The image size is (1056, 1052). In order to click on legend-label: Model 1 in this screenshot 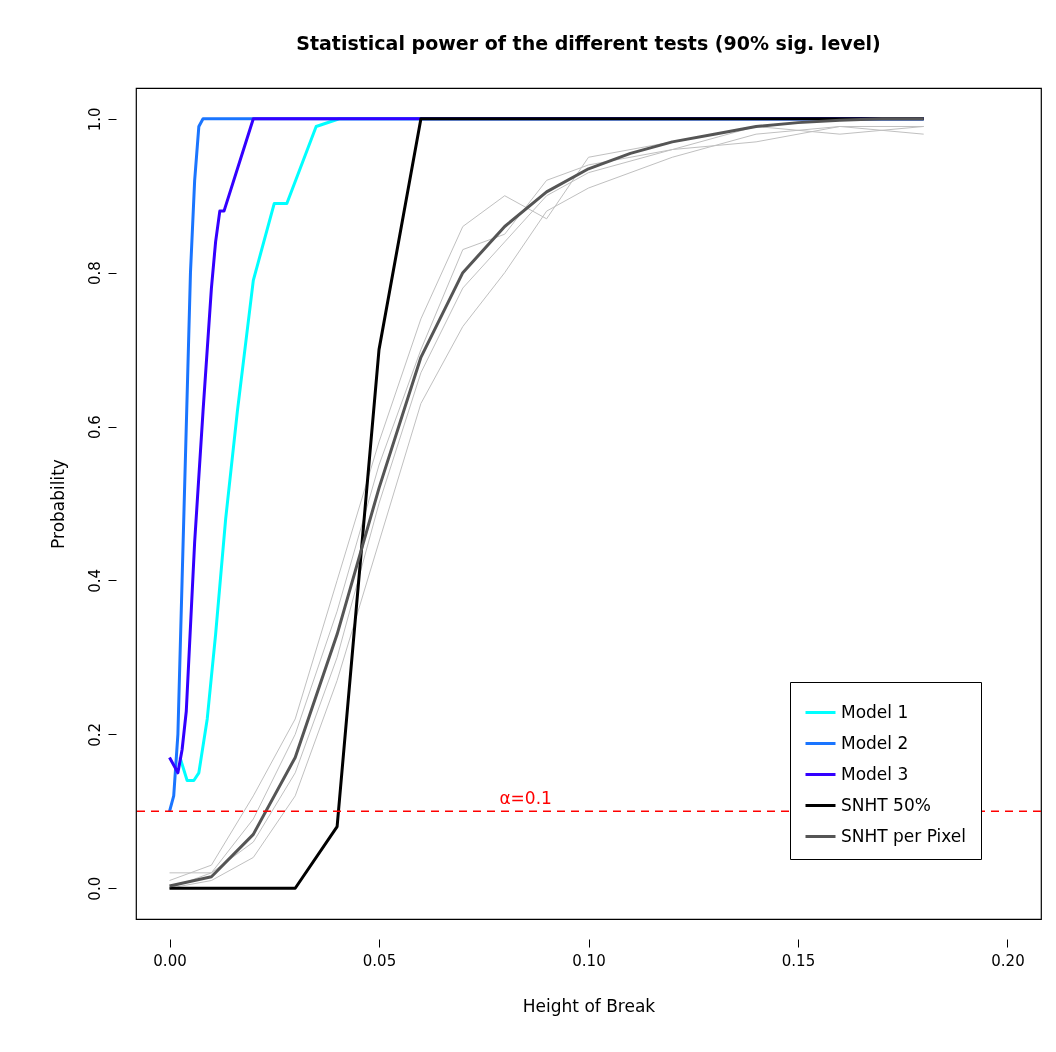, I will do `click(875, 711)`.